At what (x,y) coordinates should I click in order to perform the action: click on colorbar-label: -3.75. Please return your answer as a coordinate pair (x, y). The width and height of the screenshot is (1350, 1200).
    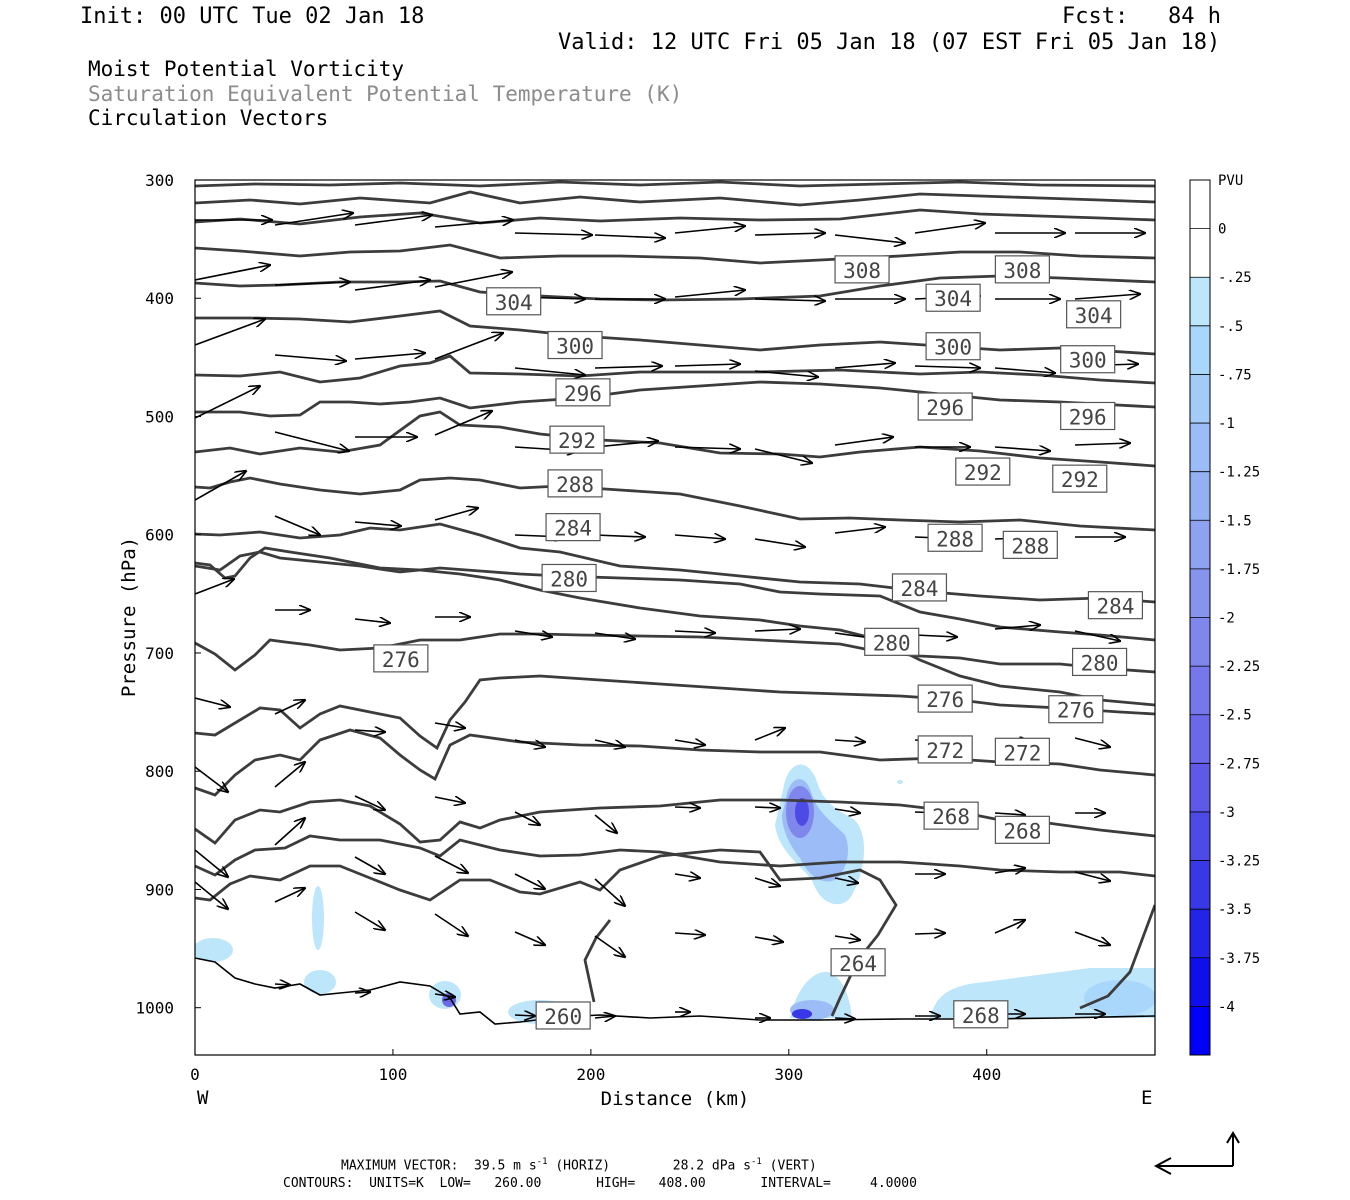
    Looking at the image, I should click on (1239, 959).